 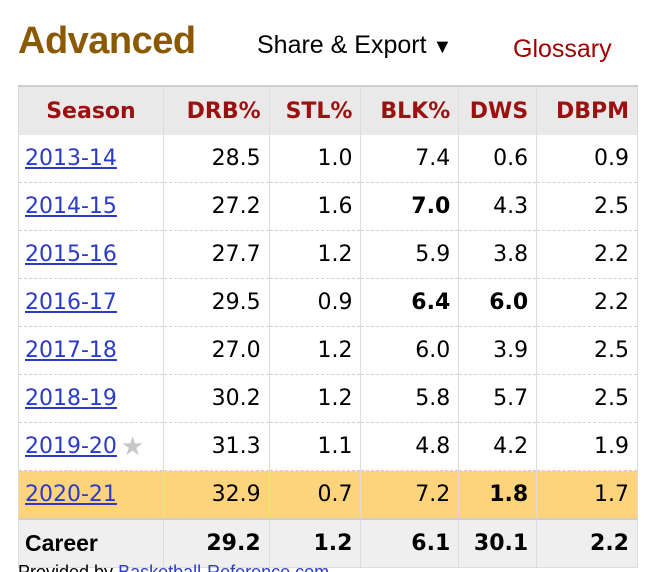 I want to click on table-row: 2019-20 ★ 31.3 1.1 4.8 4.2 1.9, so click(x=328, y=446).